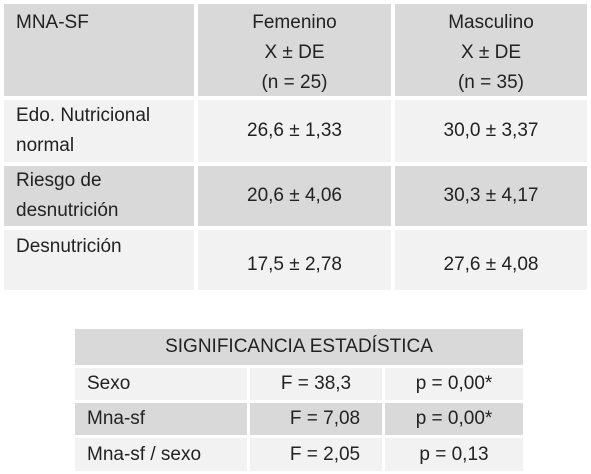 The image size is (591, 474). Describe the element at coordinates (116, 418) in the screenshot. I see `sig-label-mna-sf-text: Mna-sf` at that location.